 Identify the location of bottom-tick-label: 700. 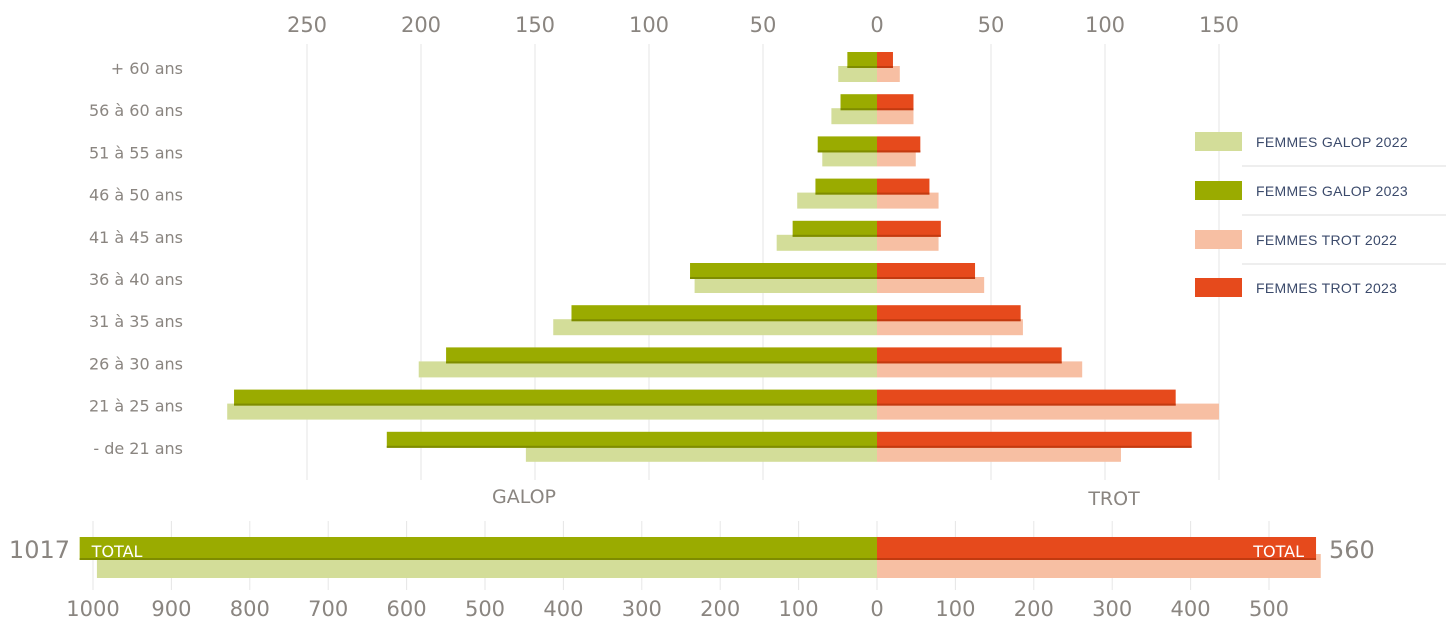
(328, 609).